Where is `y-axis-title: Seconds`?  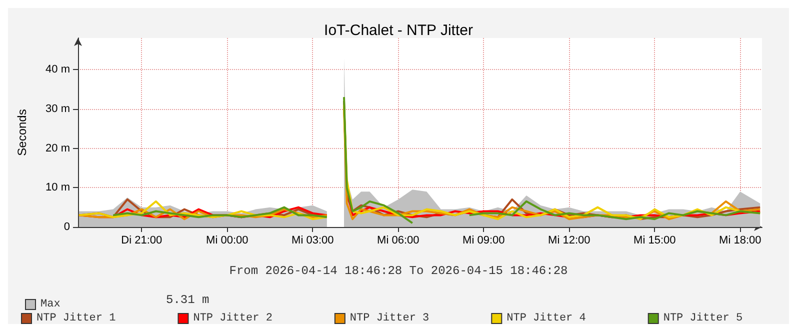
y-axis-title: Seconds is located at coordinates (22, 132).